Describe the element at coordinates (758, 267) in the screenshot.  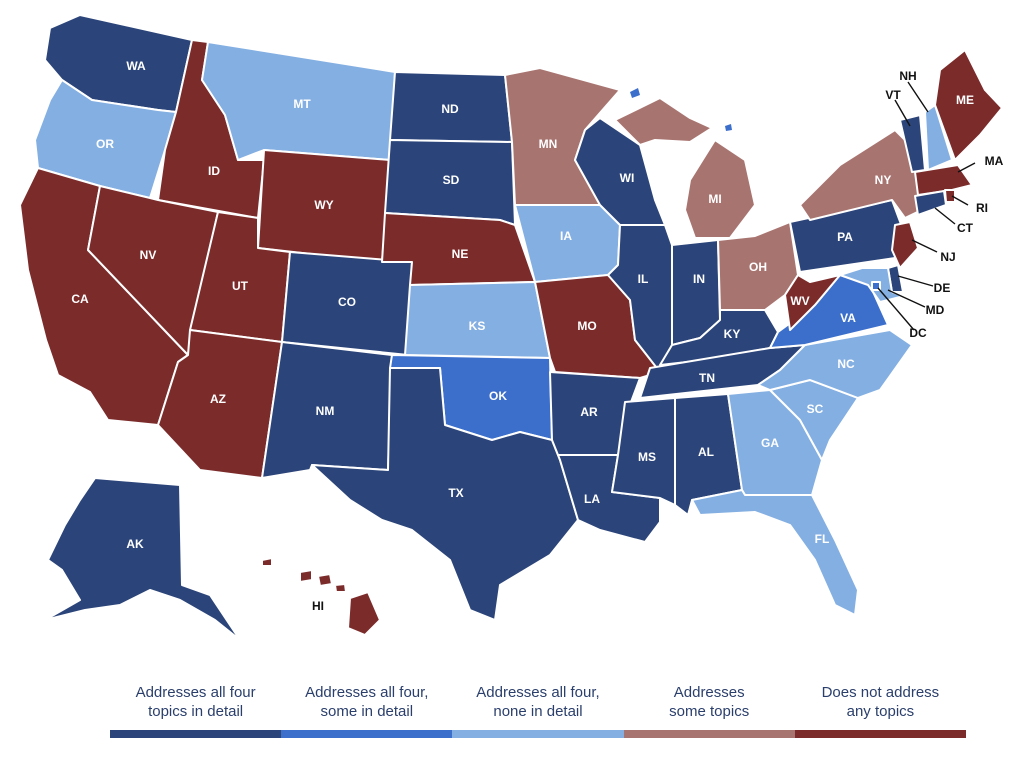
I see `label-oh: OH` at that location.